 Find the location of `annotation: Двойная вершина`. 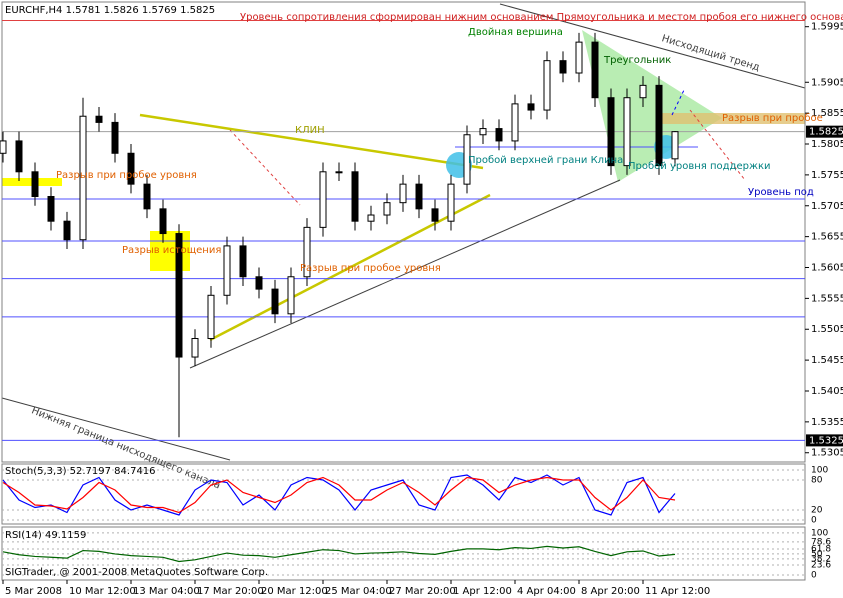

annotation: Двойная вершина is located at coordinates (515, 32).